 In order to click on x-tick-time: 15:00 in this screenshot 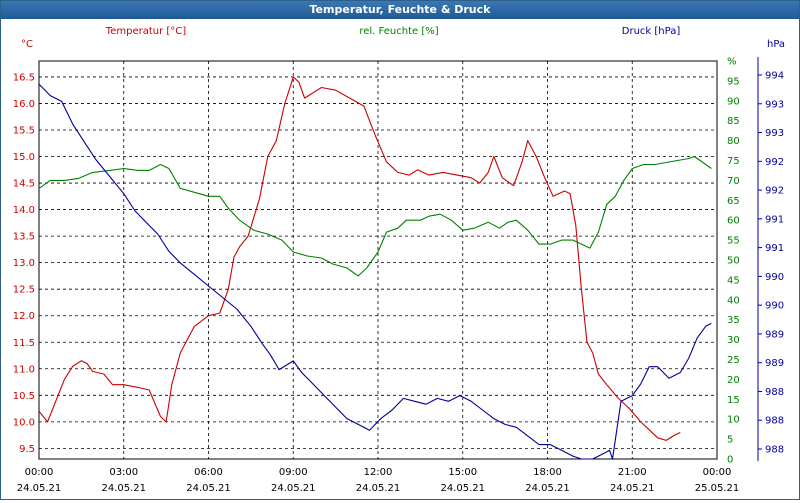, I will do `click(462, 472)`.